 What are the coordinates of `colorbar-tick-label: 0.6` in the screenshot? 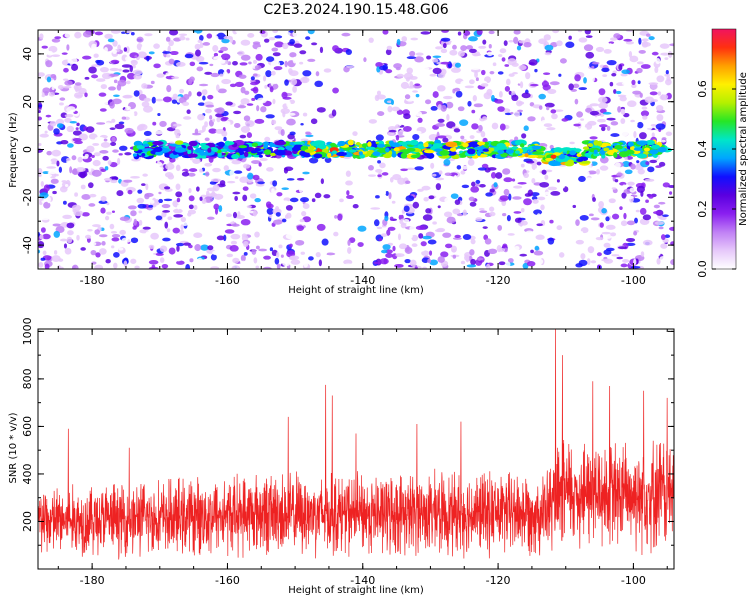 It's located at (702, 89).